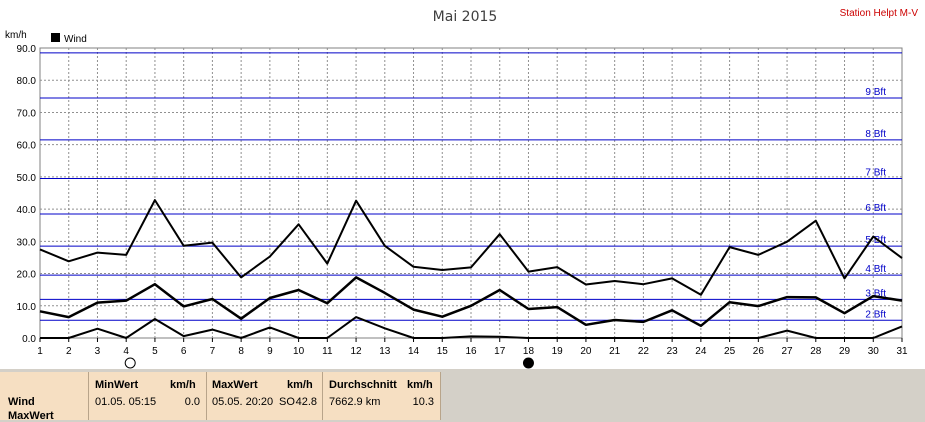 This screenshot has width=925, height=422. What do you see at coordinates (130, 363) in the screenshot?
I see `full-moon-icon` at bounding box center [130, 363].